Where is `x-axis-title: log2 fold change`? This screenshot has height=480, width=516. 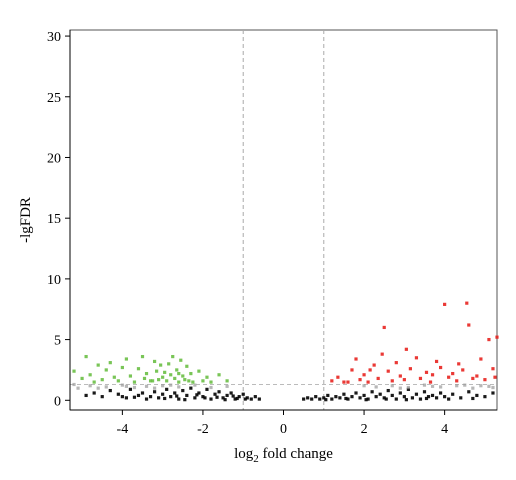
x-axis-title: log2 fold change is located at coordinates (283, 455).